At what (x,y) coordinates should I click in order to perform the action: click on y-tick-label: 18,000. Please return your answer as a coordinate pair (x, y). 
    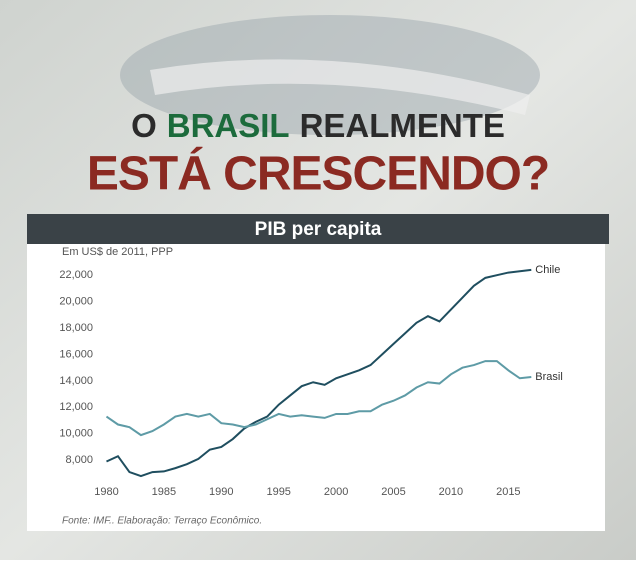
    Looking at the image, I should click on (76, 328).